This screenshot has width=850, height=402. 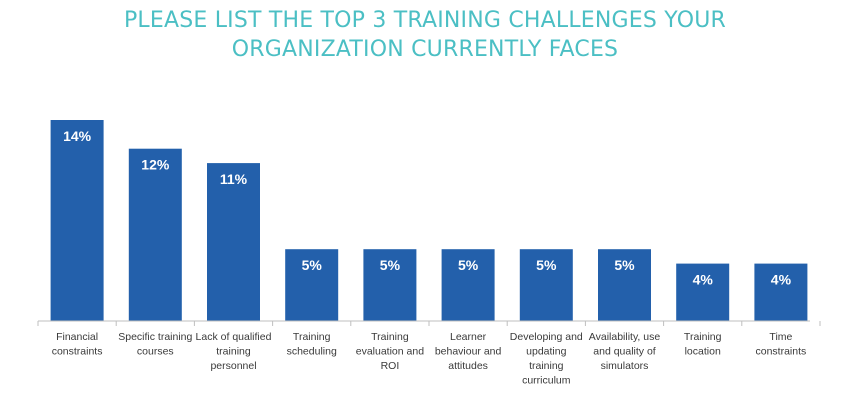 I want to click on category-label-0: Financial constraints, so click(x=77, y=344).